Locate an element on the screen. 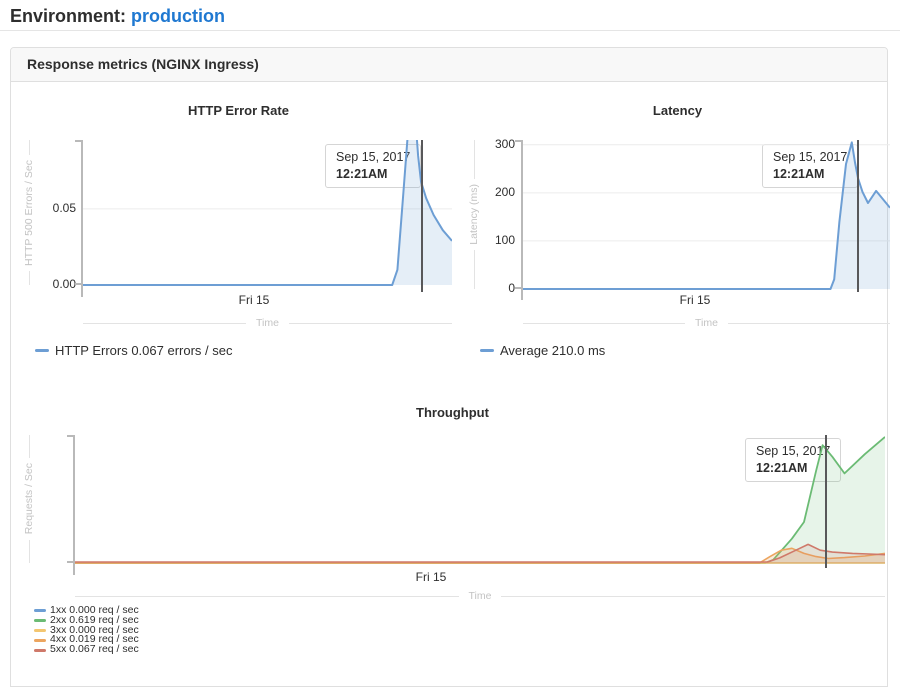 Image resolution: width=900 pixels, height=687 pixels. y-tick: 200 is located at coordinates (504, 192).